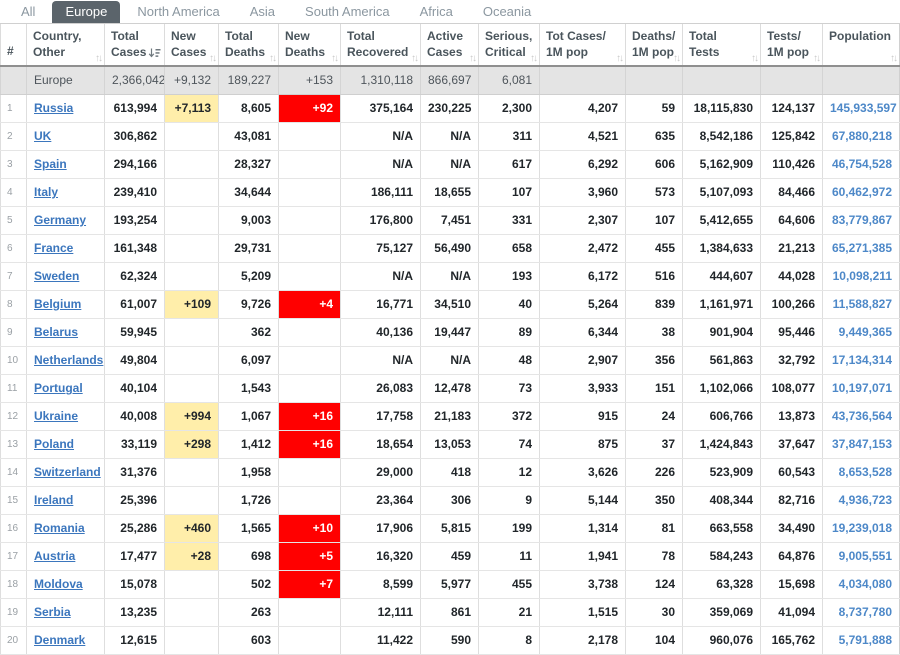 The image size is (900, 655). I want to click on country-link: Romania, so click(59, 528).